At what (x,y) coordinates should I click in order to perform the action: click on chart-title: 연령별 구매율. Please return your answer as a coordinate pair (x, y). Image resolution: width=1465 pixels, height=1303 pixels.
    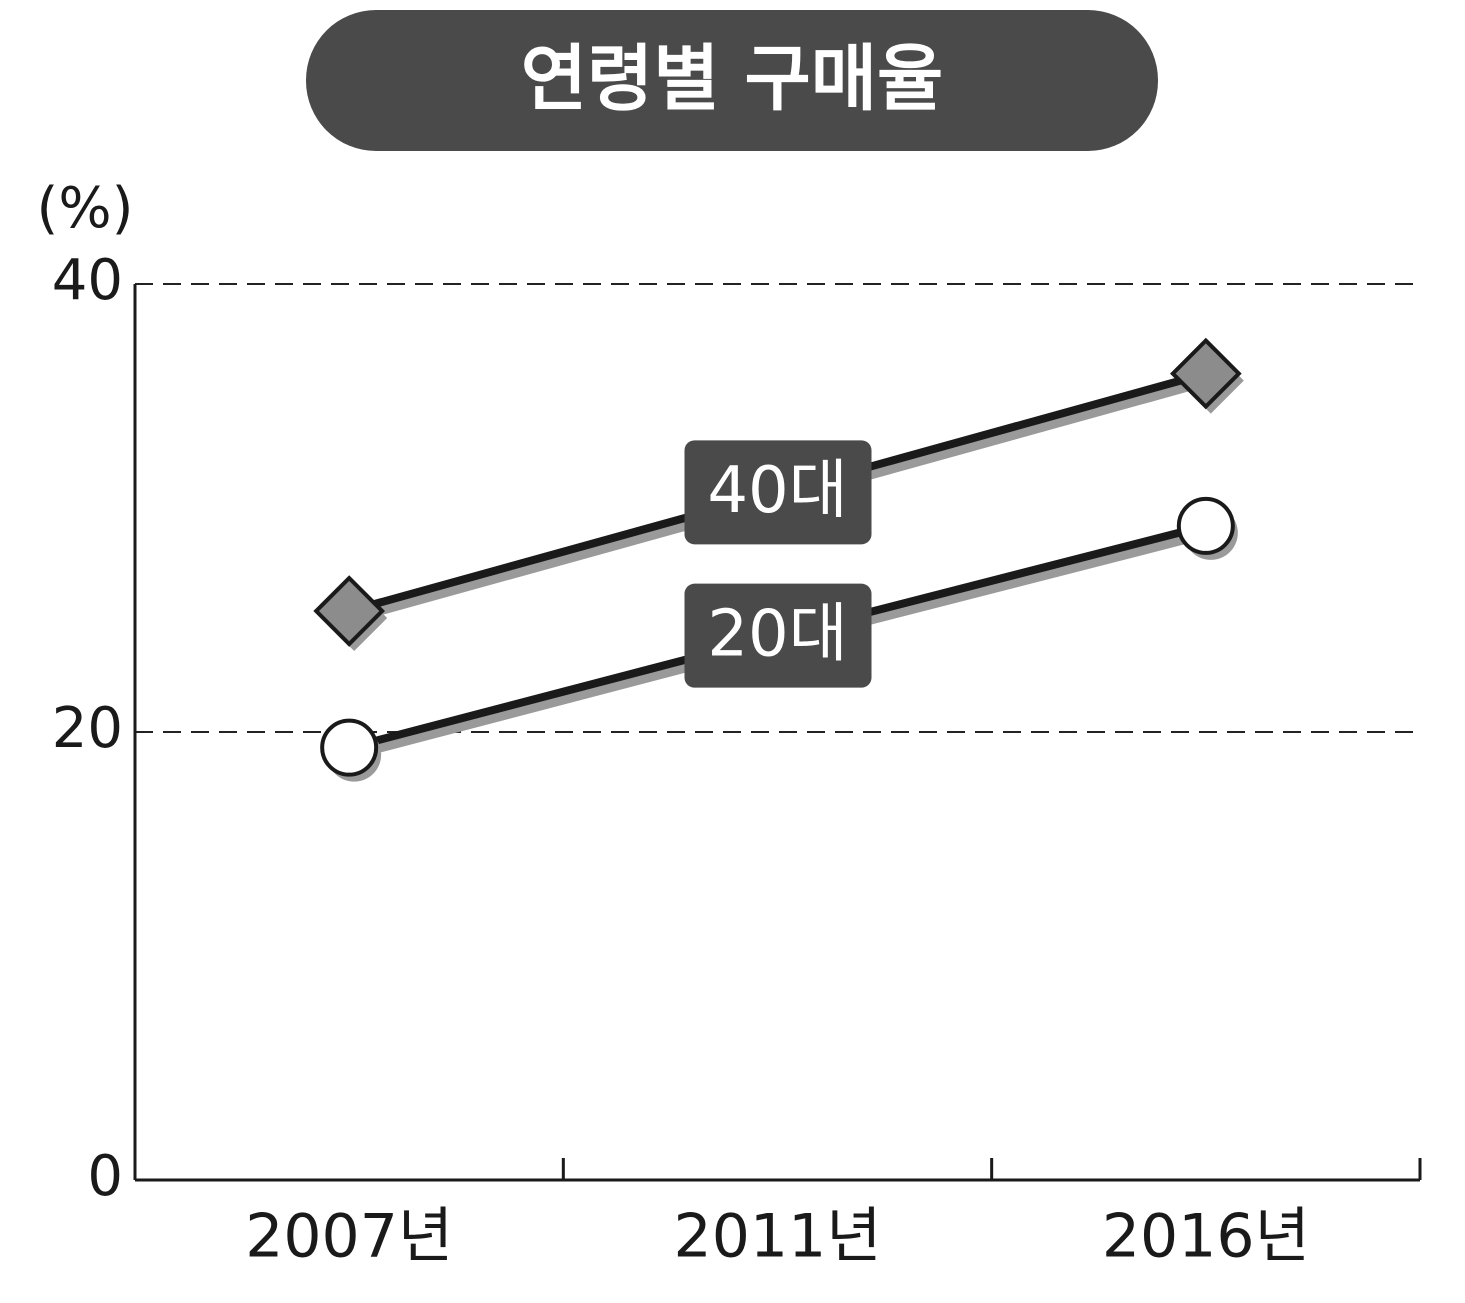
    Looking at the image, I should click on (732, 79).